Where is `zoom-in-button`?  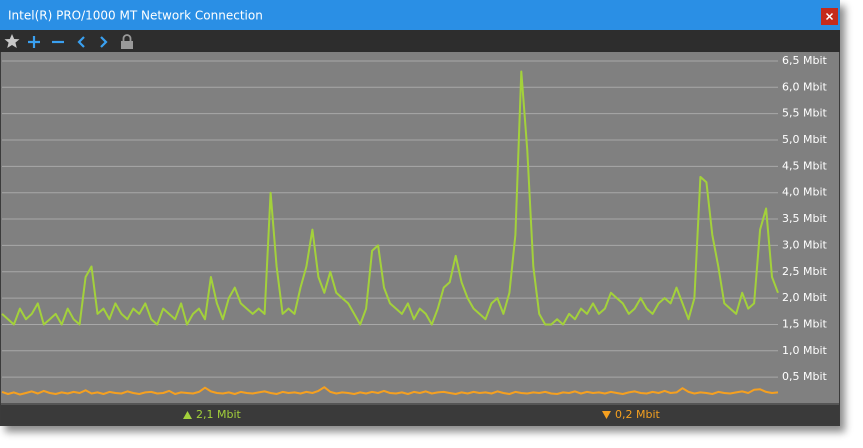
zoom-in-button is located at coordinates (34, 42).